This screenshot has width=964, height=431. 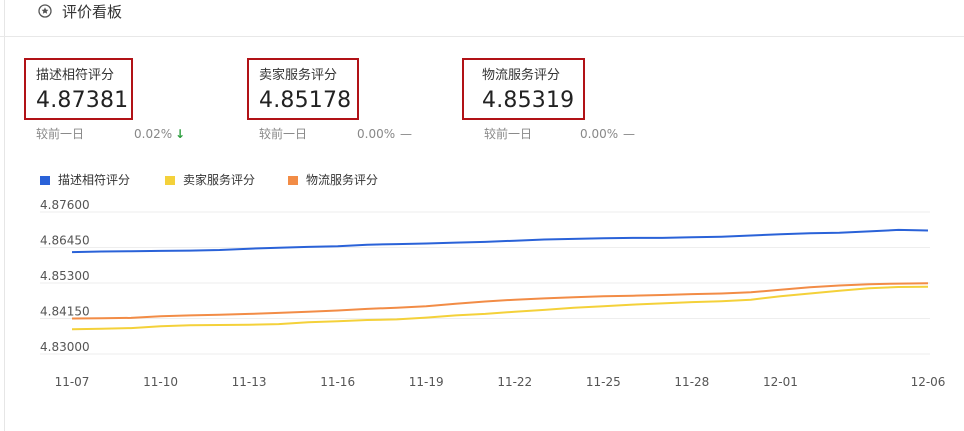 What do you see at coordinates (337, 382) in the screenshot?
I see `x-tick-label: 11-16` at bounding box center [337, 382].